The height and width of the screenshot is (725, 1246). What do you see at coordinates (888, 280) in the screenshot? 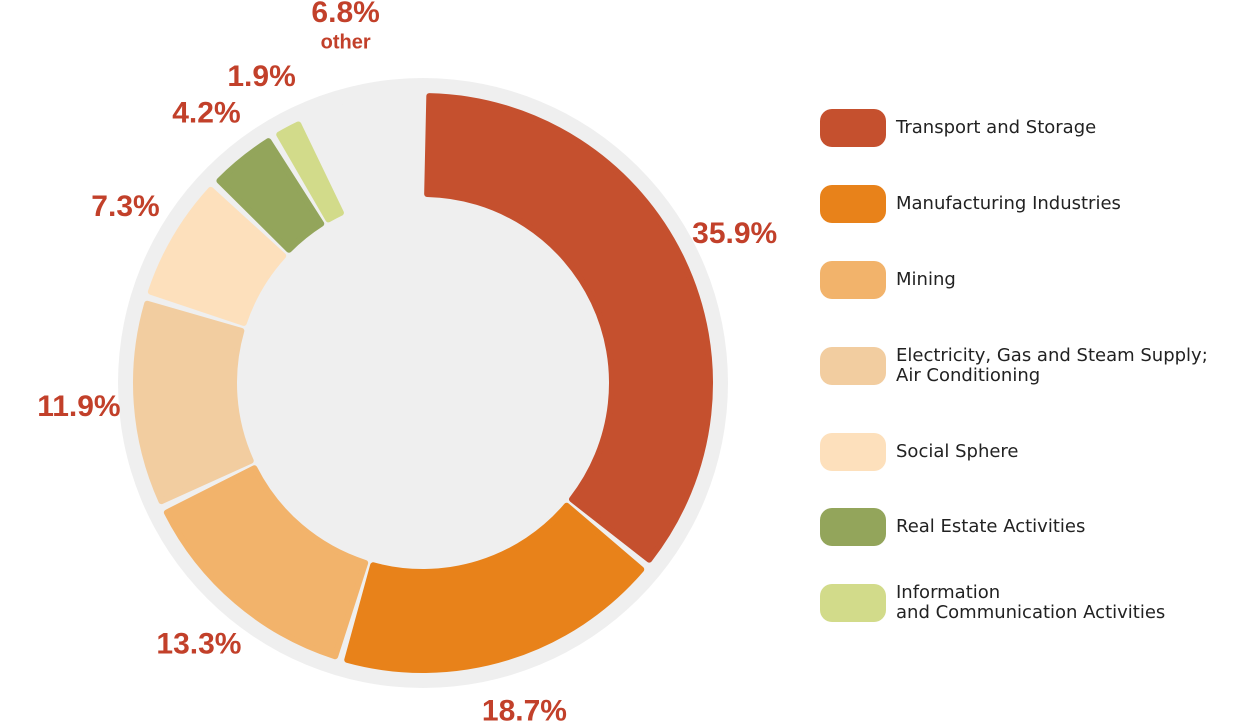
I see `legend-item: Mining` at bounding box center [888, 280].